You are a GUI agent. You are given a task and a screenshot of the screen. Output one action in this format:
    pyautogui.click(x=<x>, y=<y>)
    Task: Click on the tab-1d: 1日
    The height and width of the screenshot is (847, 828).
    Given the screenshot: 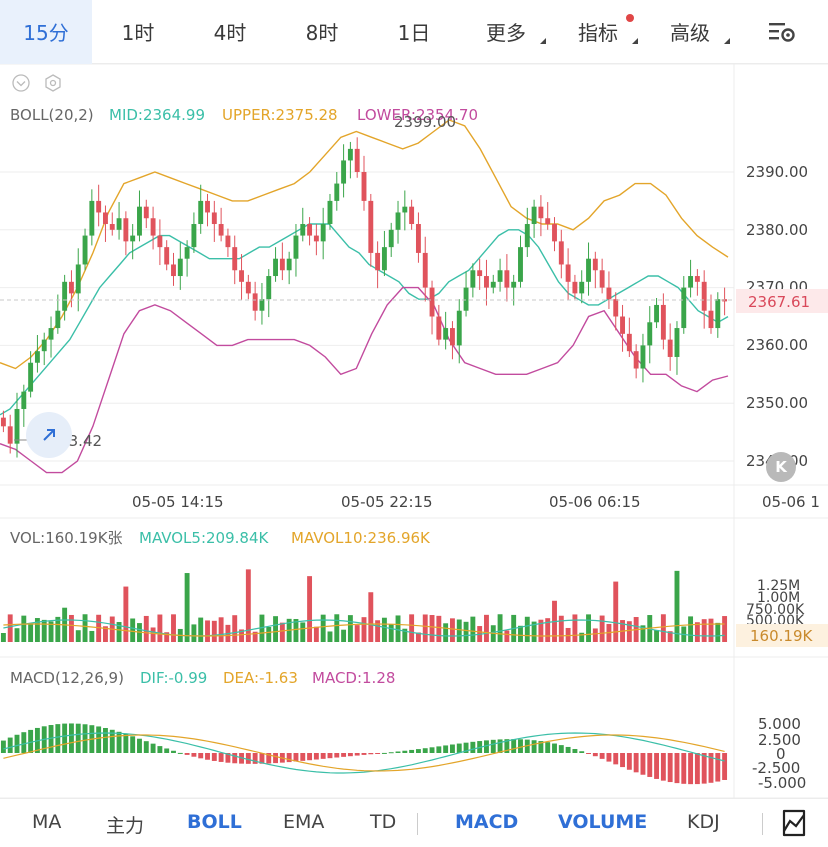 What is the action you would take?
    pyautogui.click(x=414, y=32)
    